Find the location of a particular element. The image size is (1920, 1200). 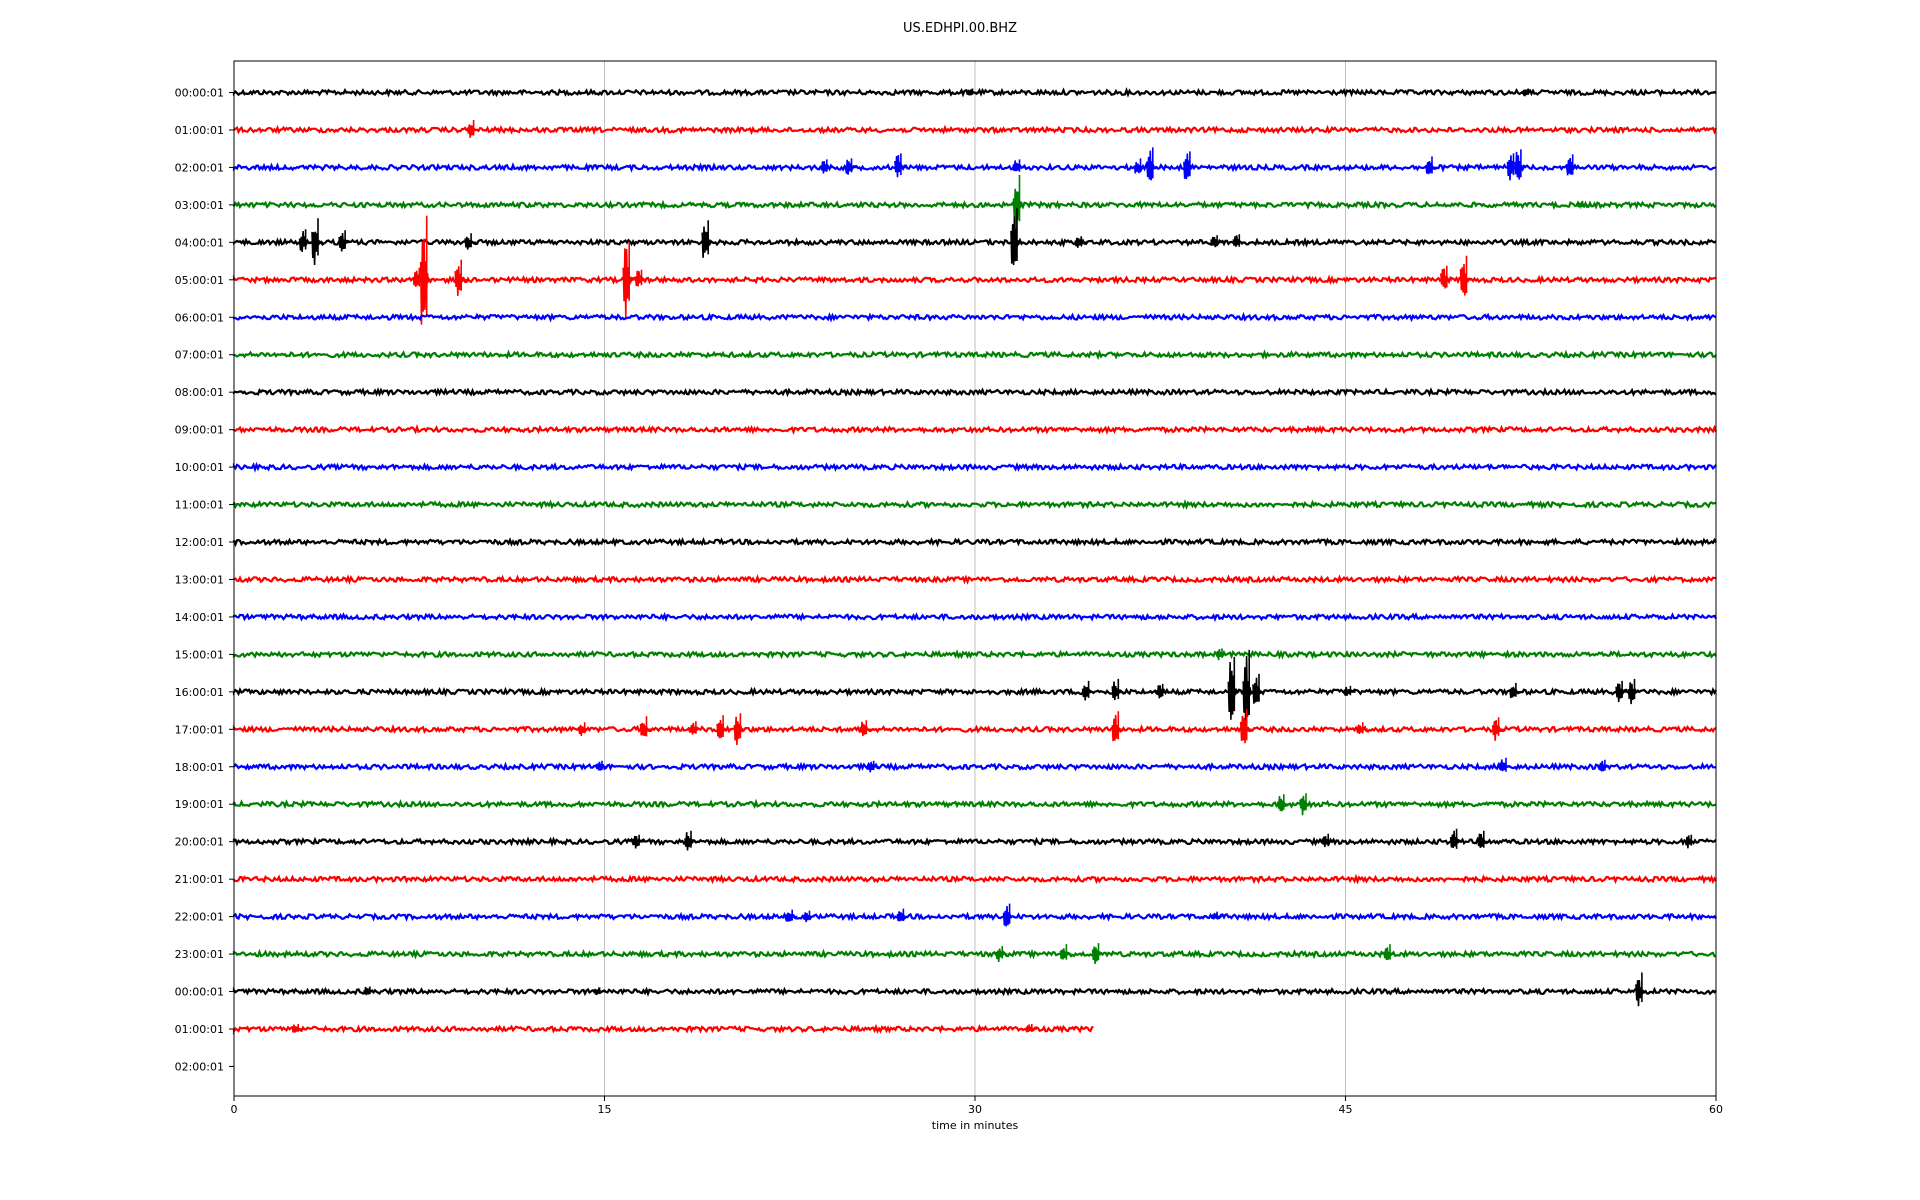

y-tick-label: 18:00:01 is located at coordinates (199, 767).